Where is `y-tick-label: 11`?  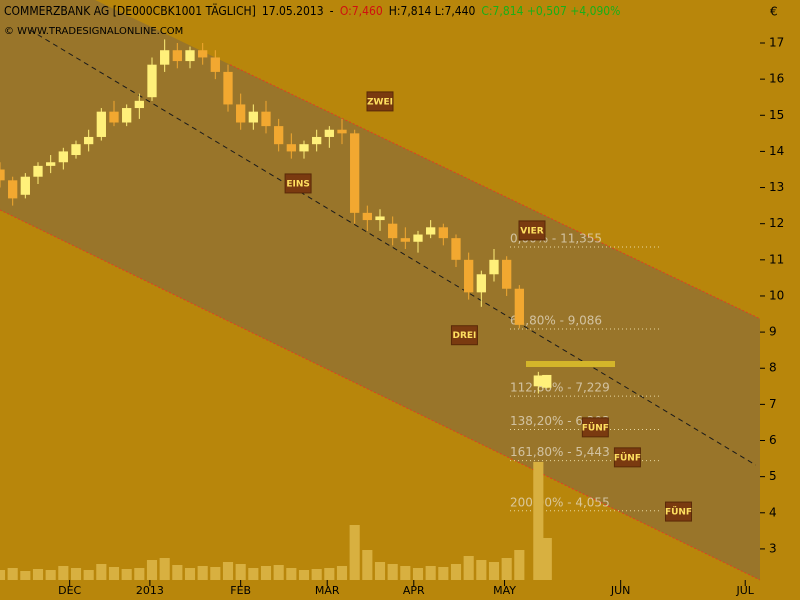 y-tick-label: 11 is located at coordinates (776, 259).